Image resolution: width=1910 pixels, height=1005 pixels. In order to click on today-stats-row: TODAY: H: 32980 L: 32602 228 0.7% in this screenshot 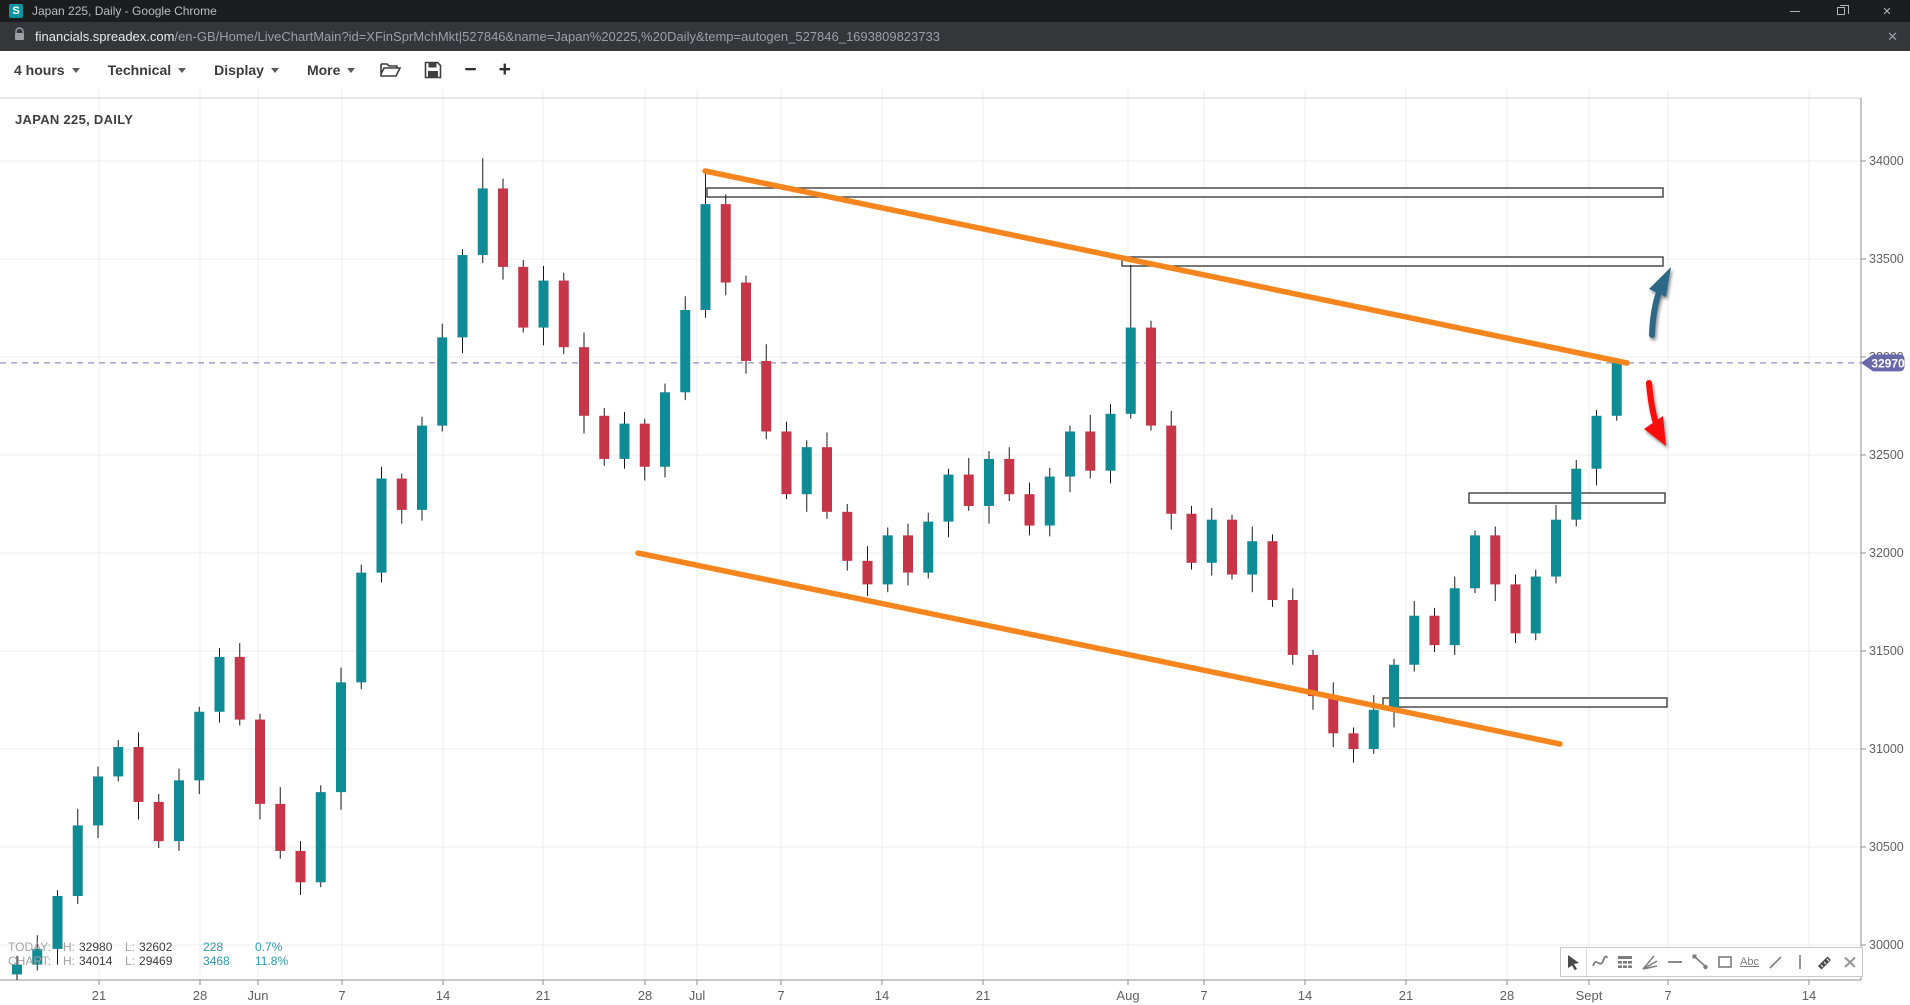, I will do `click(145, 947)`.